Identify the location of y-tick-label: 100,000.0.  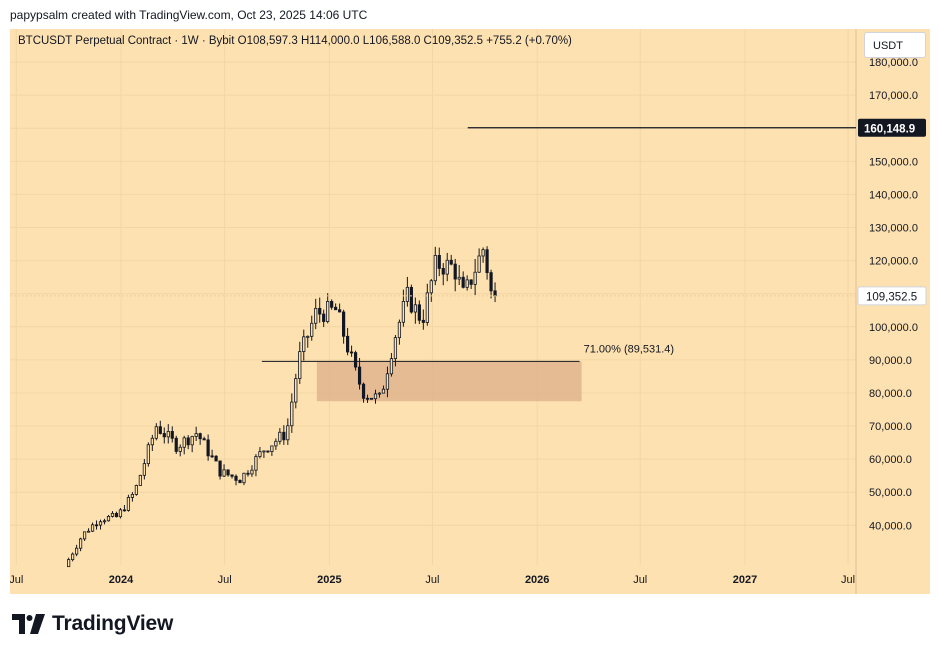
(893, 328).